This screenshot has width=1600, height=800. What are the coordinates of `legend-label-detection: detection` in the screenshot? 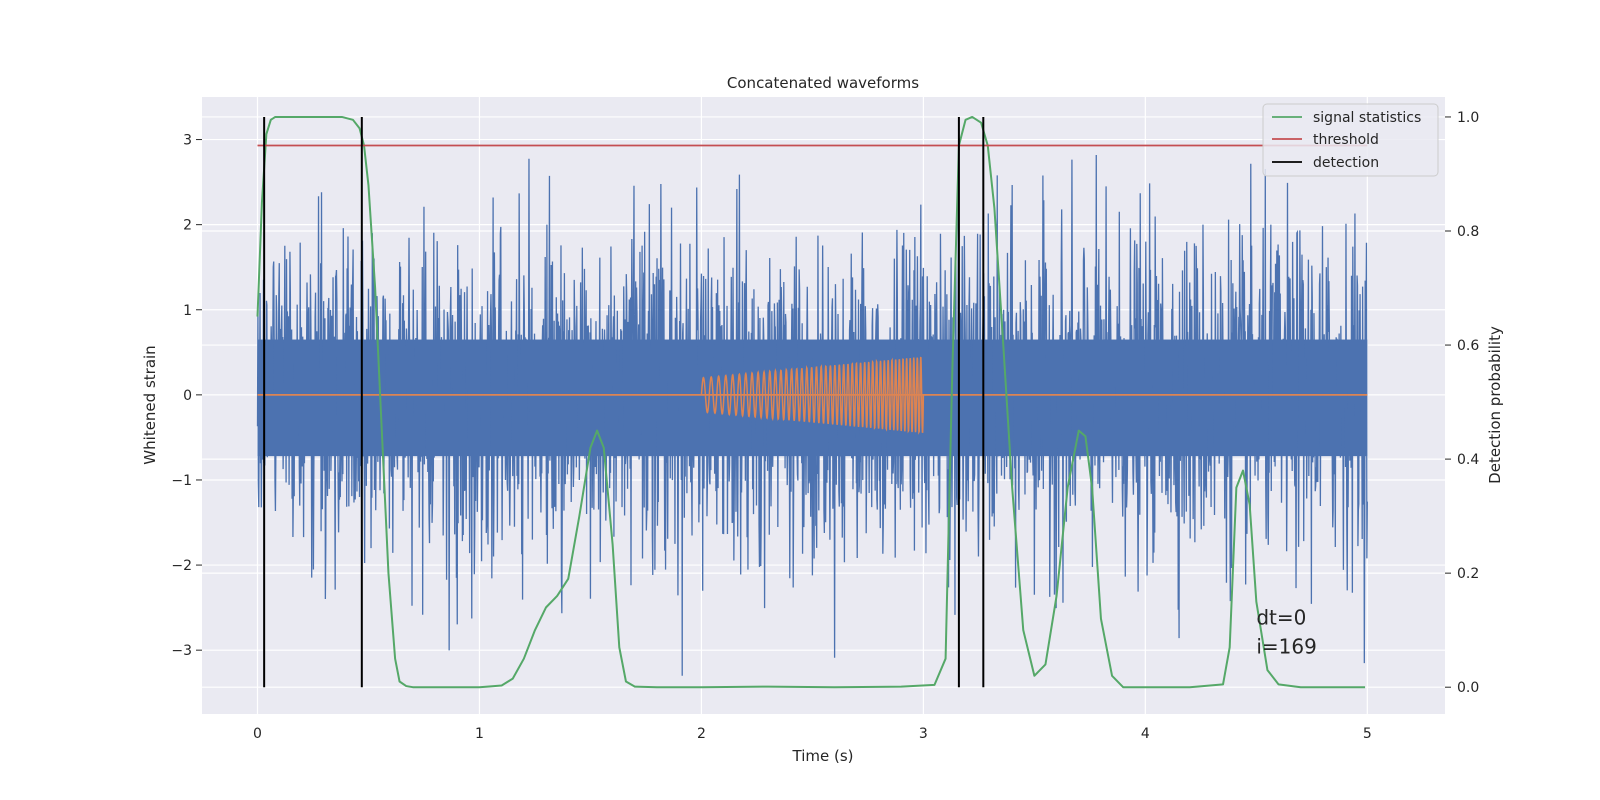 It's located at (1346, 163).